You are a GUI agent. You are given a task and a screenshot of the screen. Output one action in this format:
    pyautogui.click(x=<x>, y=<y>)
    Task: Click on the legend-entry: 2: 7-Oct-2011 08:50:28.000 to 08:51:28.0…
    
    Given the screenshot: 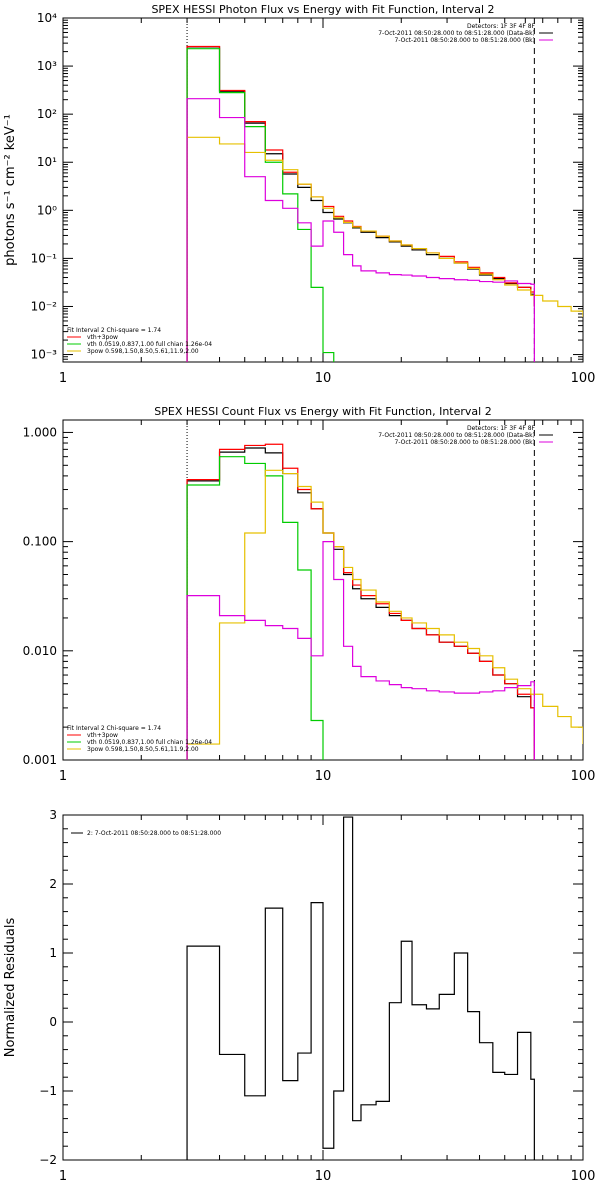 What is the action you would take?
    pyautogui.click(x=154, y=833)
    